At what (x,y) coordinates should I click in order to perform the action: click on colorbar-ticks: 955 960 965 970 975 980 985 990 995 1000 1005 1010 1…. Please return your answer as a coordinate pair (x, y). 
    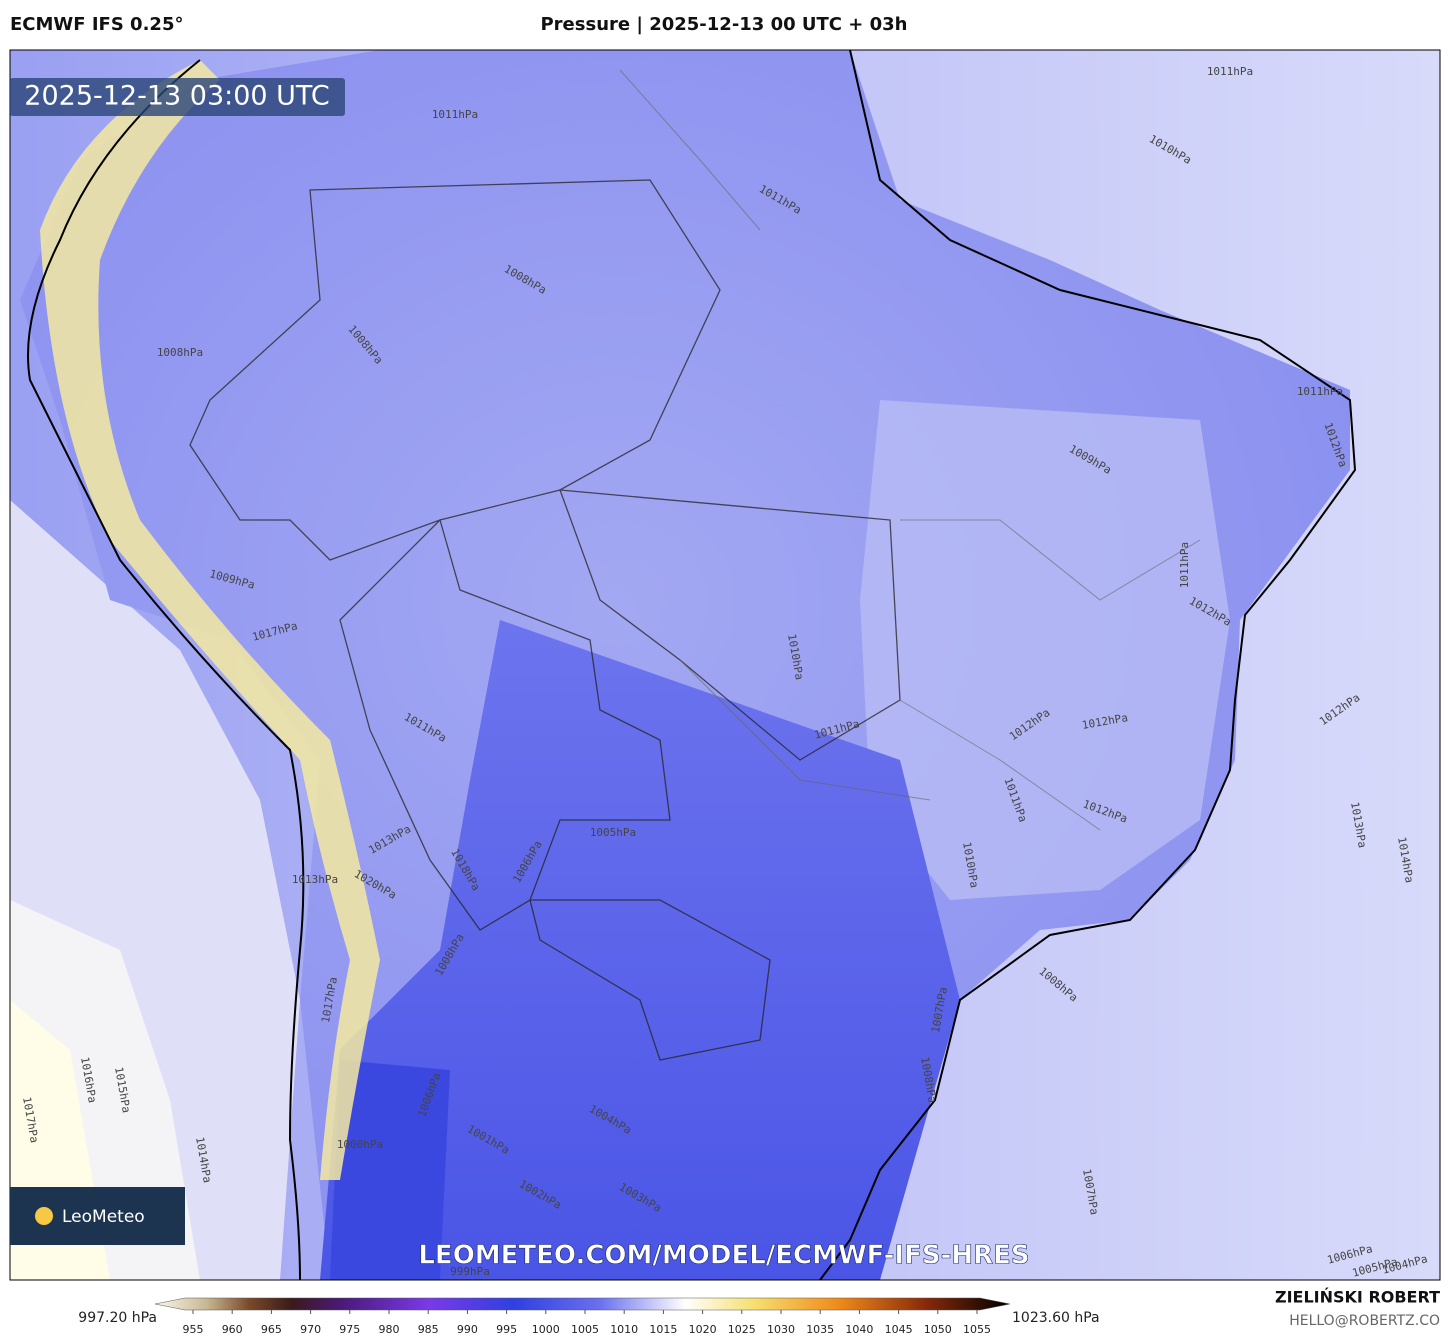
    Looking at the image, I should click on (587, 1323).